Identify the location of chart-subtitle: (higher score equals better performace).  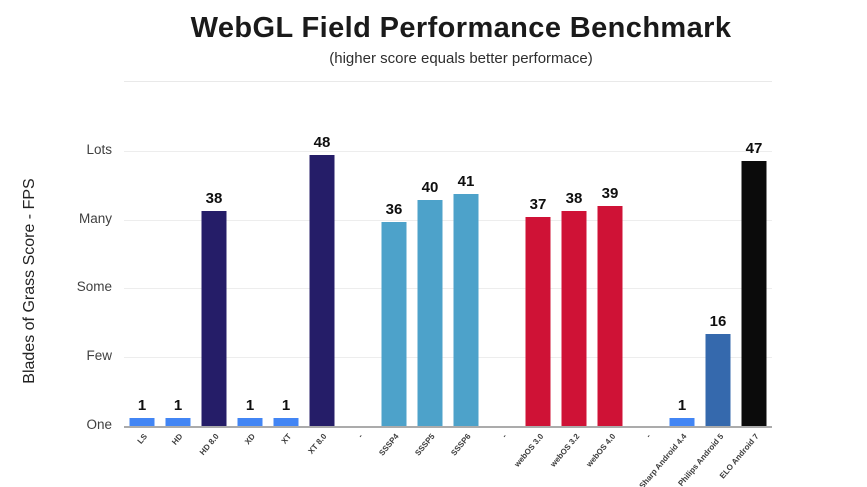
(461, 58).